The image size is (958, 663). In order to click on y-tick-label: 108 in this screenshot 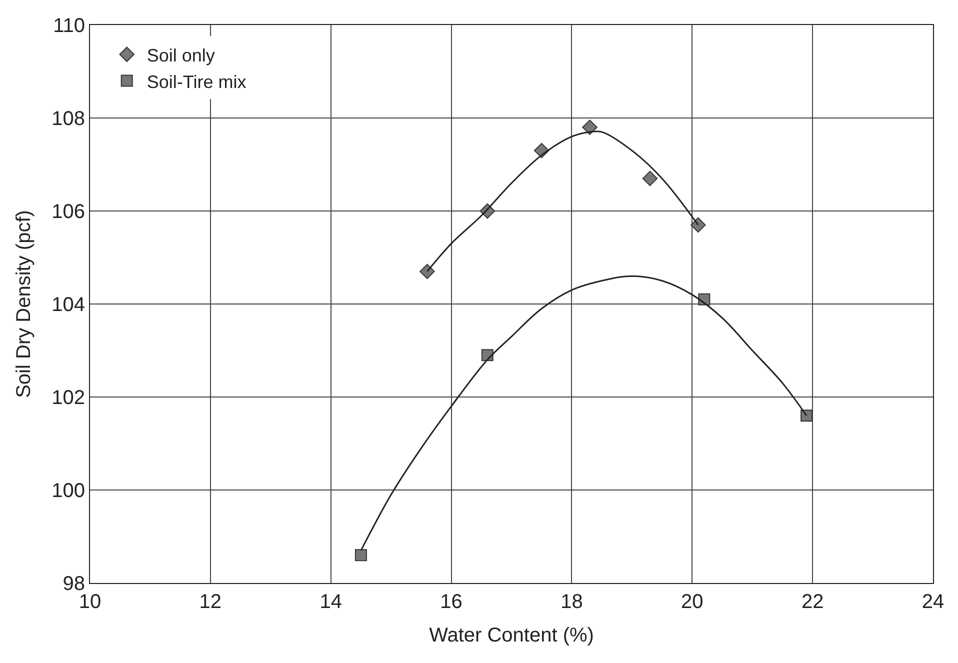, I will do `click(68, 119)`.